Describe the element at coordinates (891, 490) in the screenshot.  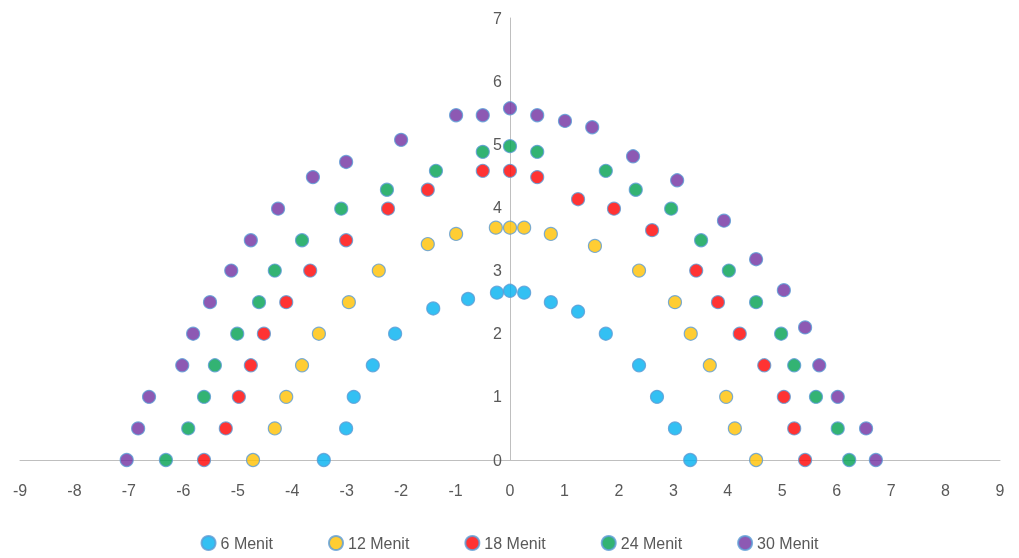
I see `x-tick-label: 7` at that location.